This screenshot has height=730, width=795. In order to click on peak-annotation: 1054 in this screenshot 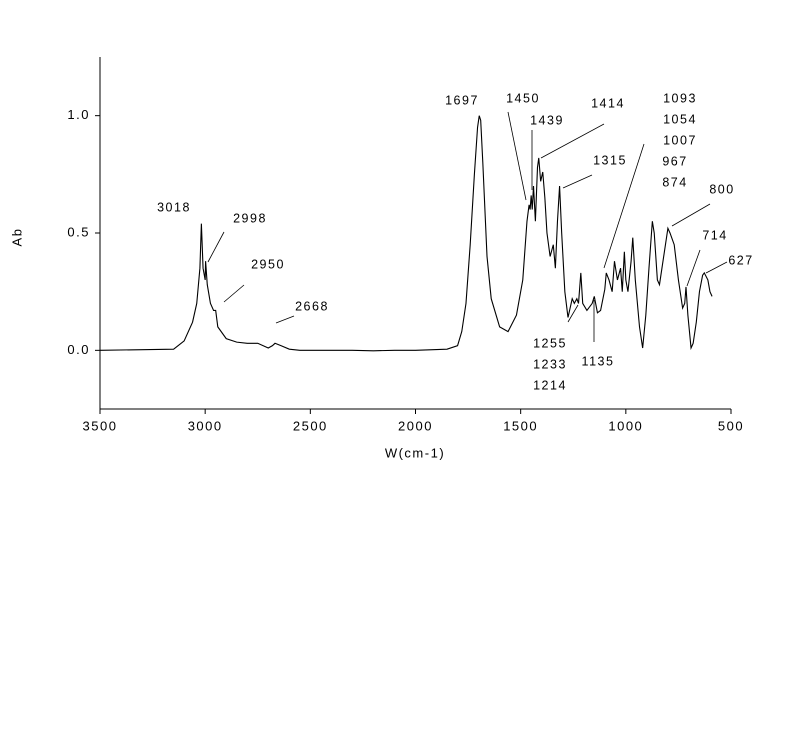, I will do `click(680, 119)`.